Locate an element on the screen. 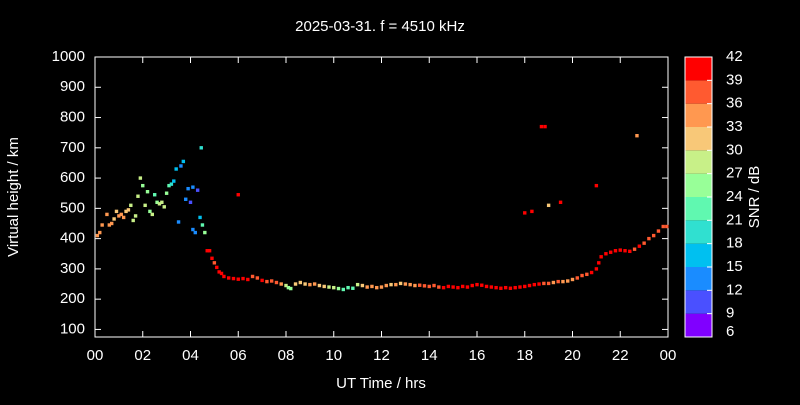 The image size is (800, 405). x-tick-label: 14 is located at coordinates (429, 355).